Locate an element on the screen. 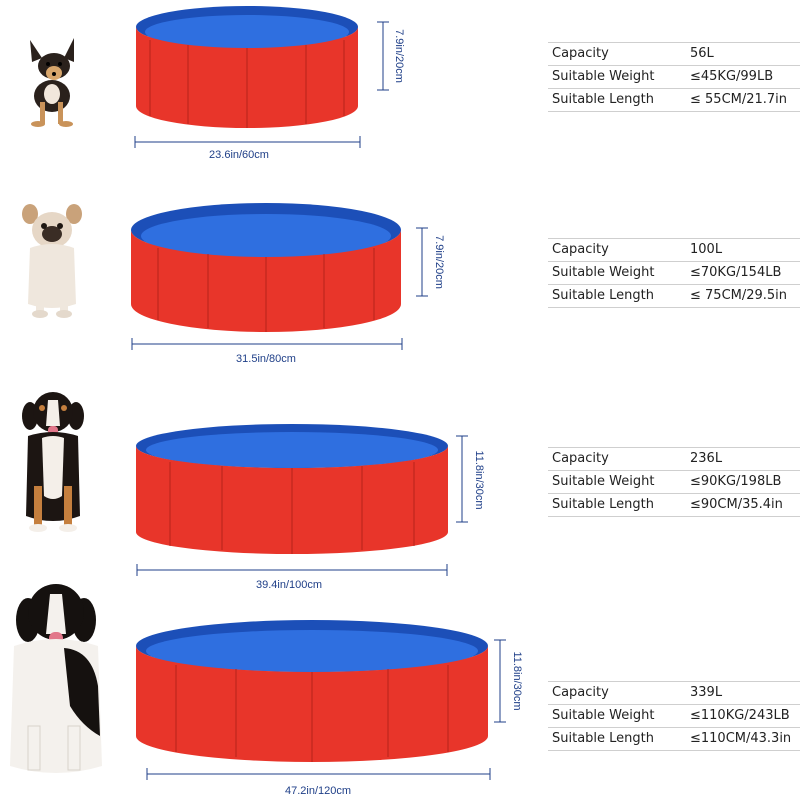  spec-value: ≤70KG/154LB is located at coordinates (736, 272).